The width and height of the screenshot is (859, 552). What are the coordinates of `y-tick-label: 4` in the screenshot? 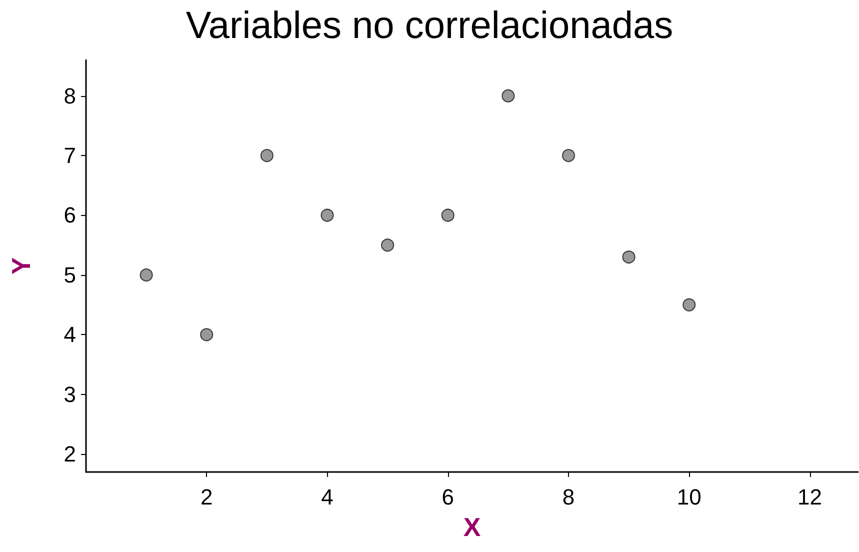 It's located at (70, 335).